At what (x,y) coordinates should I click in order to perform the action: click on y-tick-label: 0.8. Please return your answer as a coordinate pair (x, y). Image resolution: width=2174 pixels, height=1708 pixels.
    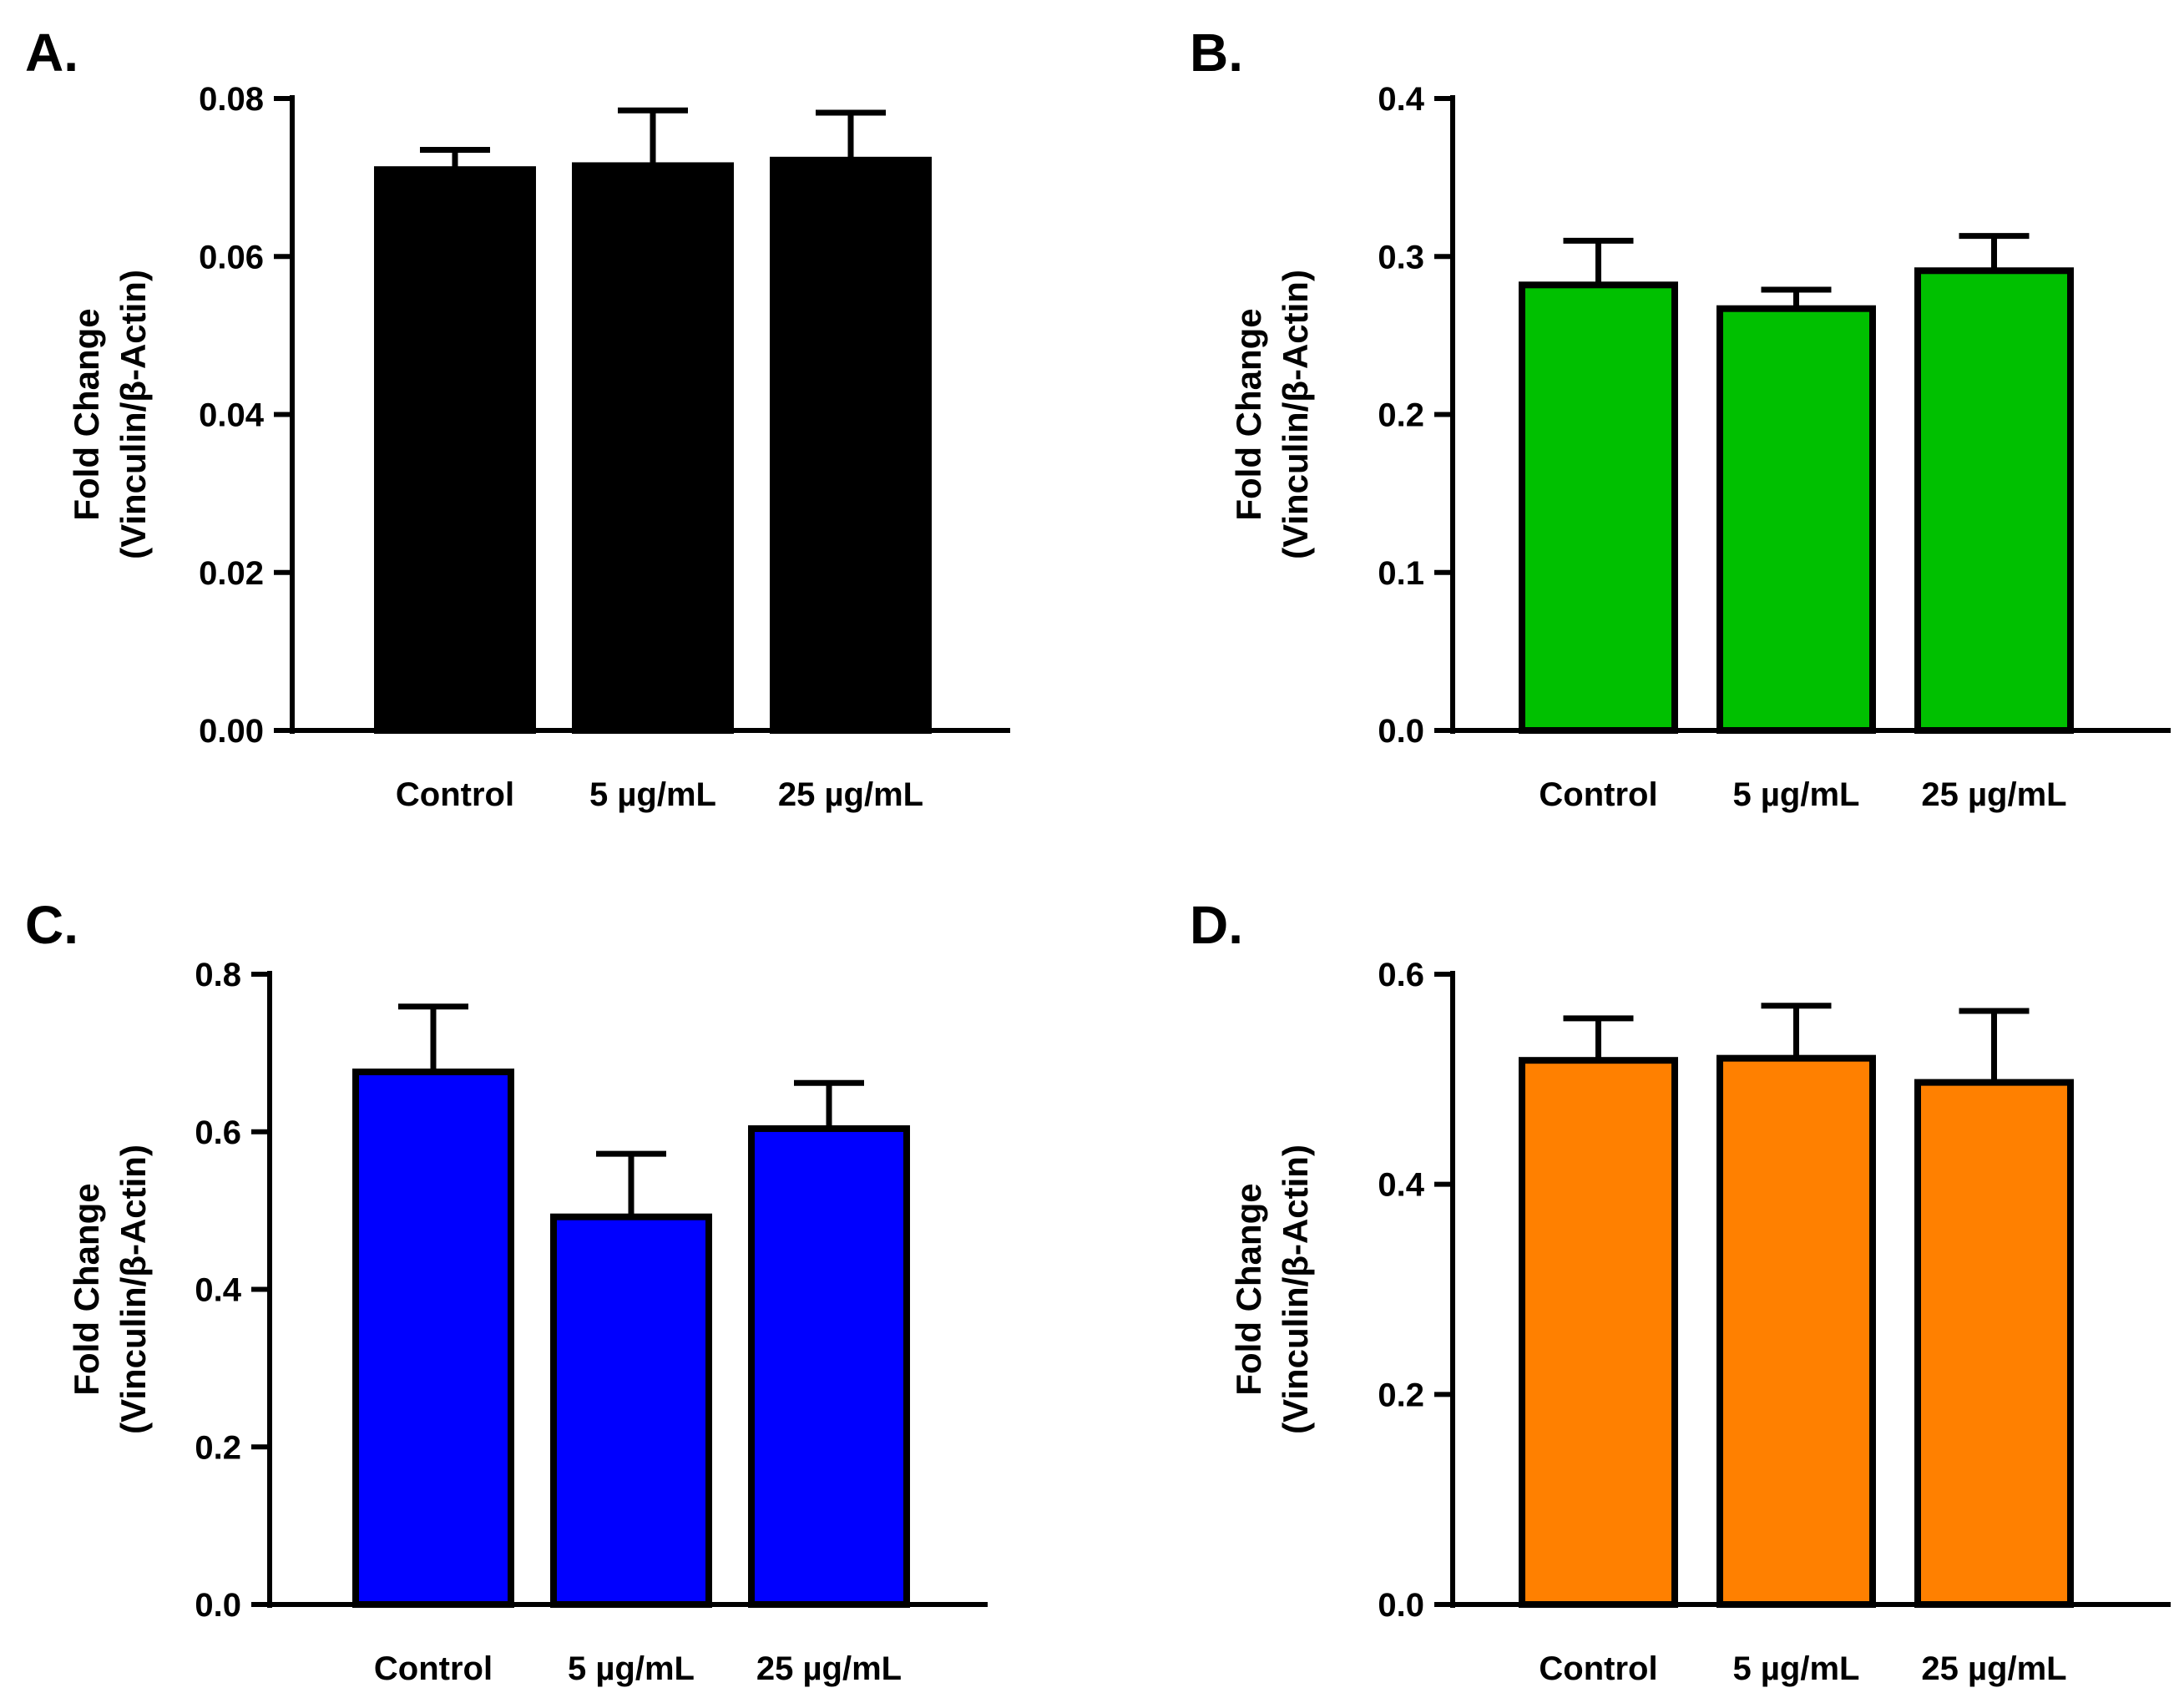
    Looking at the image, I should click on (218, 975).